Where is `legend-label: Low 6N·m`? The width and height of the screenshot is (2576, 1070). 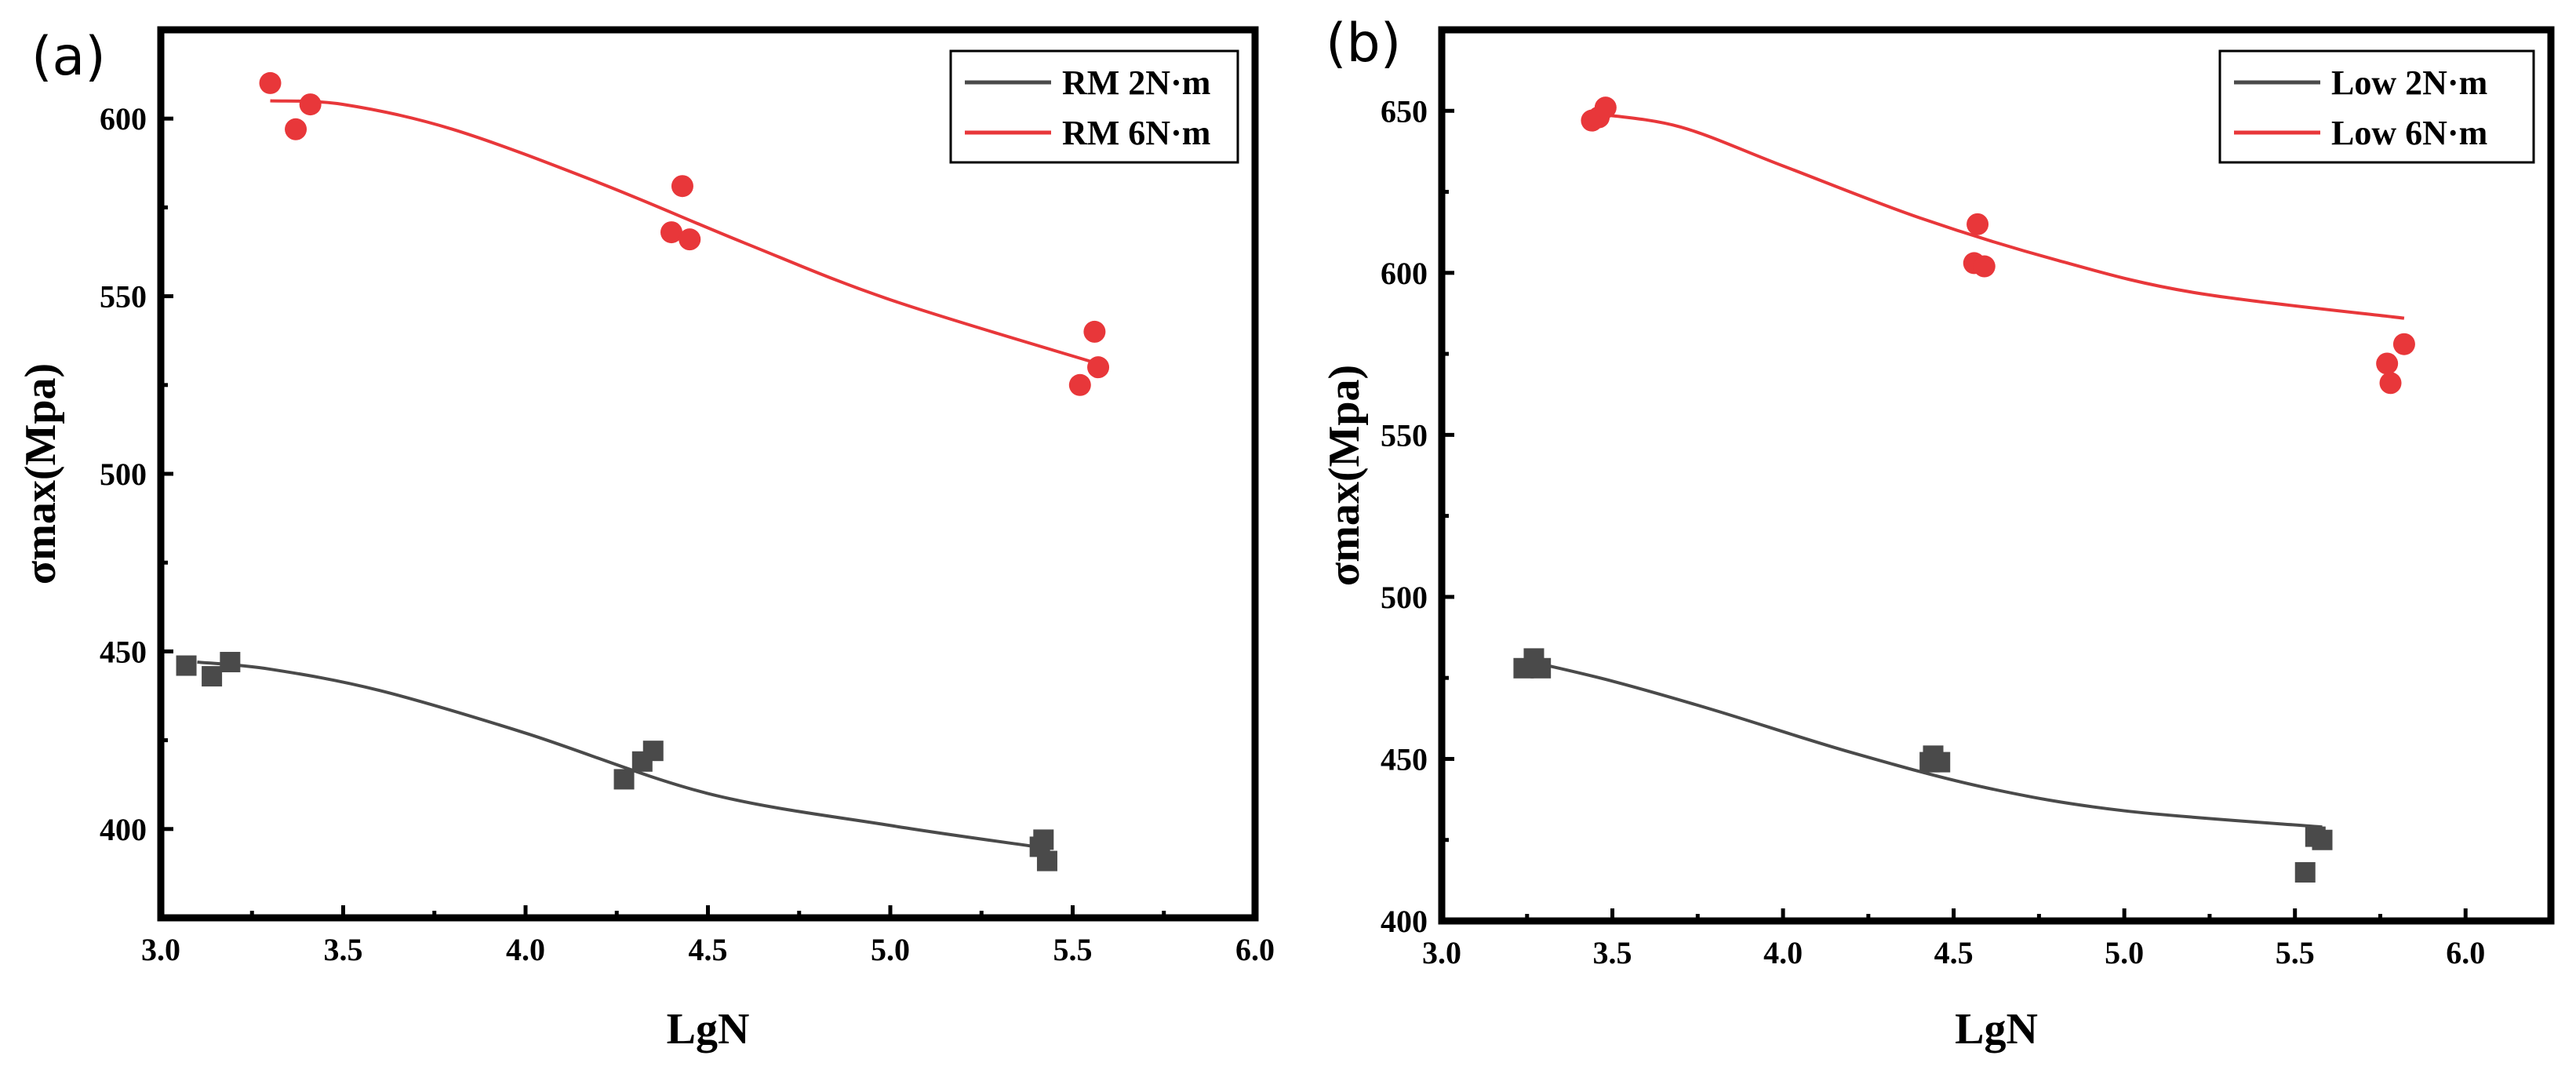 legend-label: Low 6N·m is located at coordinates (2409, 133).